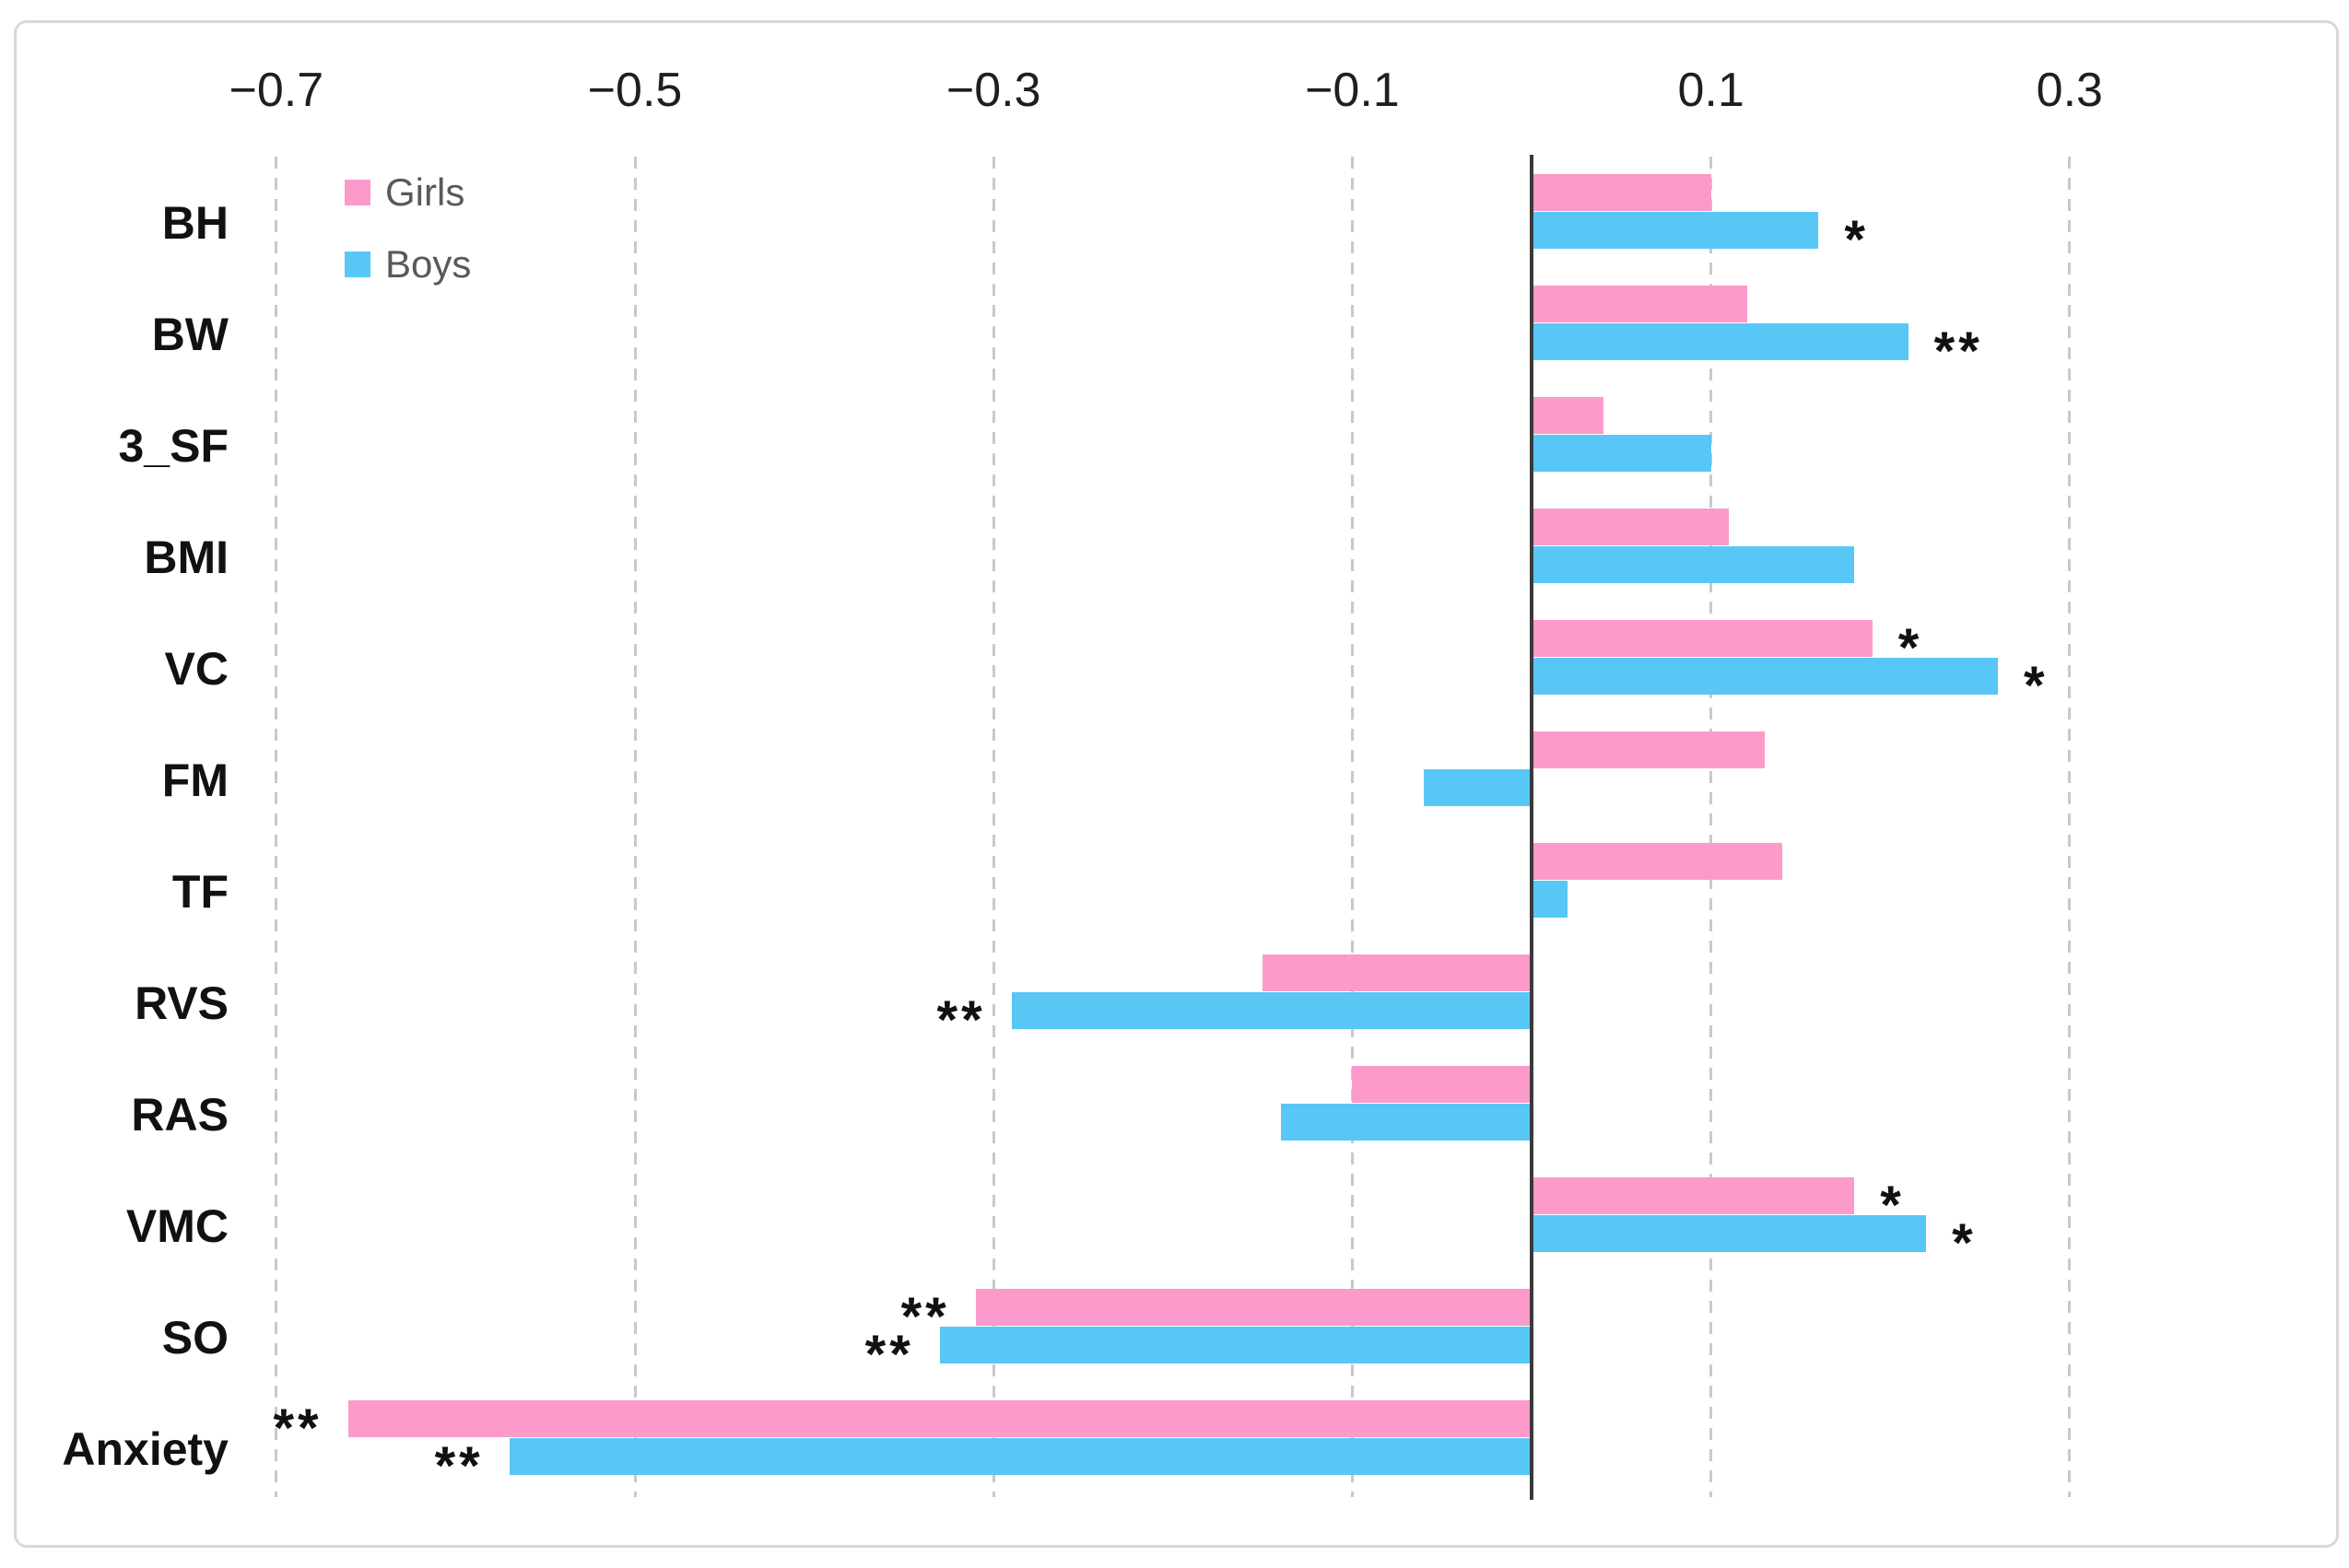  Describe the element at coordinates (1406, 1122) in the screenshot. I see `bar-boys-RAS` at that location.